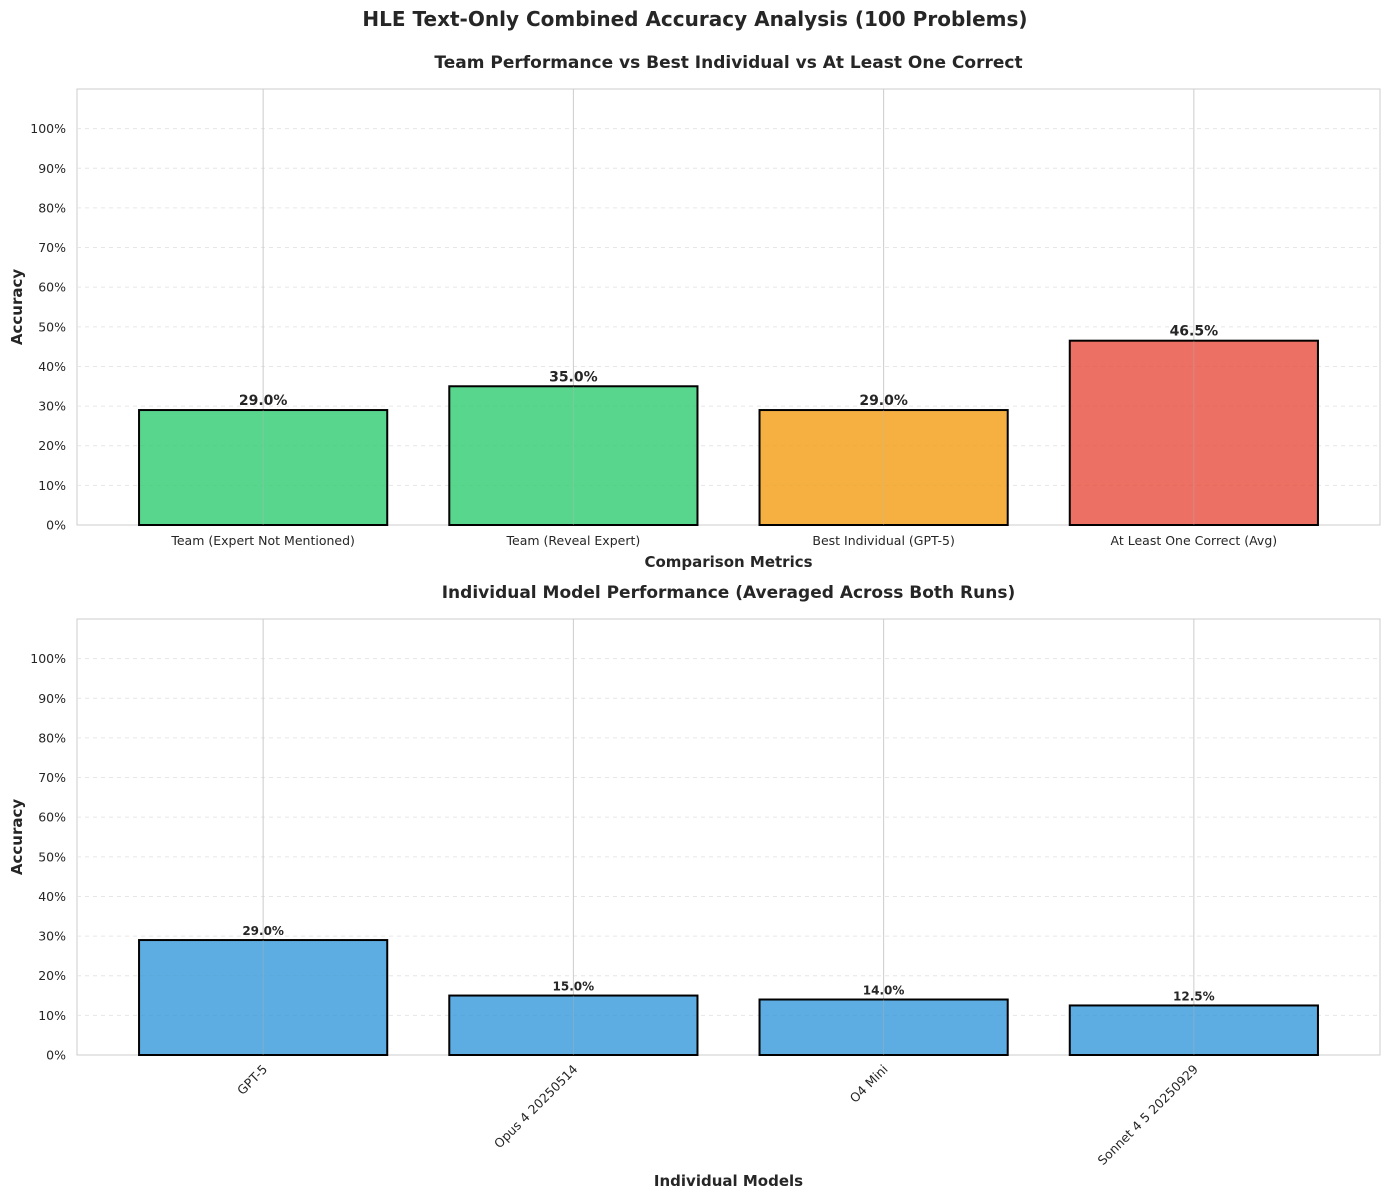  What do you see at coordinates (728, 562) in the screenshot?
I see `x-axis-label: Comparison Metrics` at bounding box center [728, 562].